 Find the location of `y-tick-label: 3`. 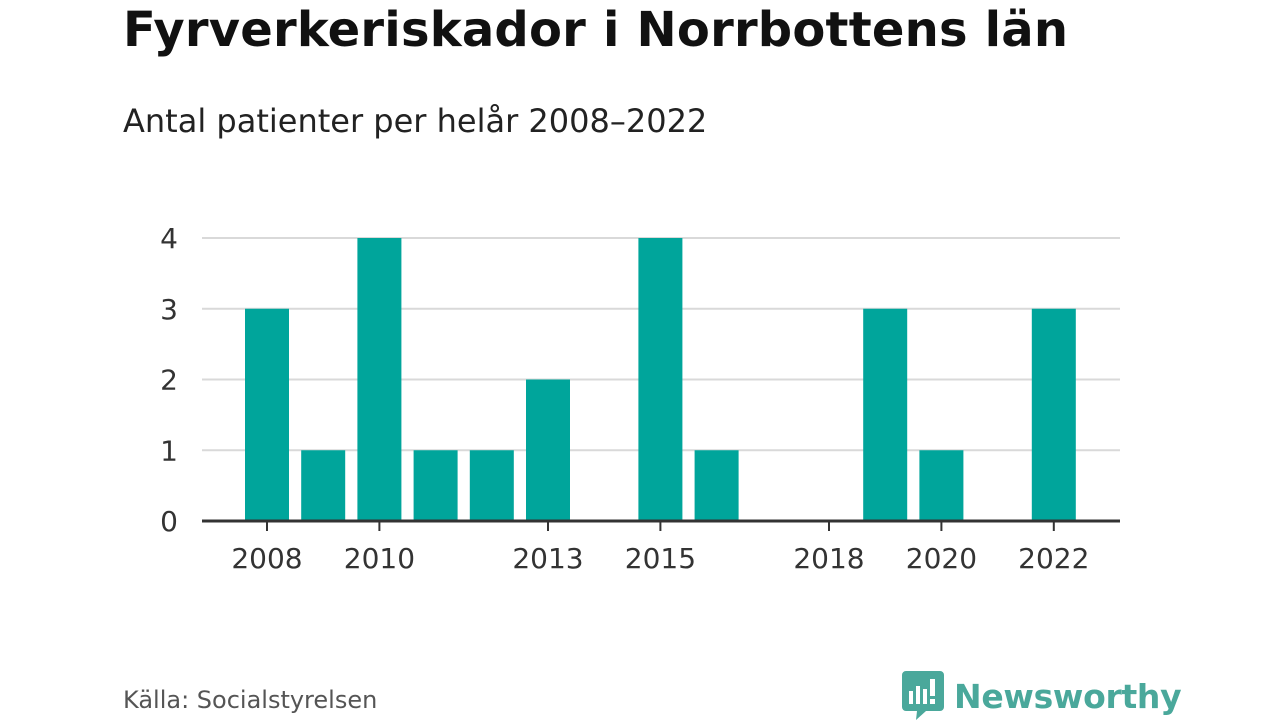

y-tick-label: 3 is located at coordinates (169, 309).